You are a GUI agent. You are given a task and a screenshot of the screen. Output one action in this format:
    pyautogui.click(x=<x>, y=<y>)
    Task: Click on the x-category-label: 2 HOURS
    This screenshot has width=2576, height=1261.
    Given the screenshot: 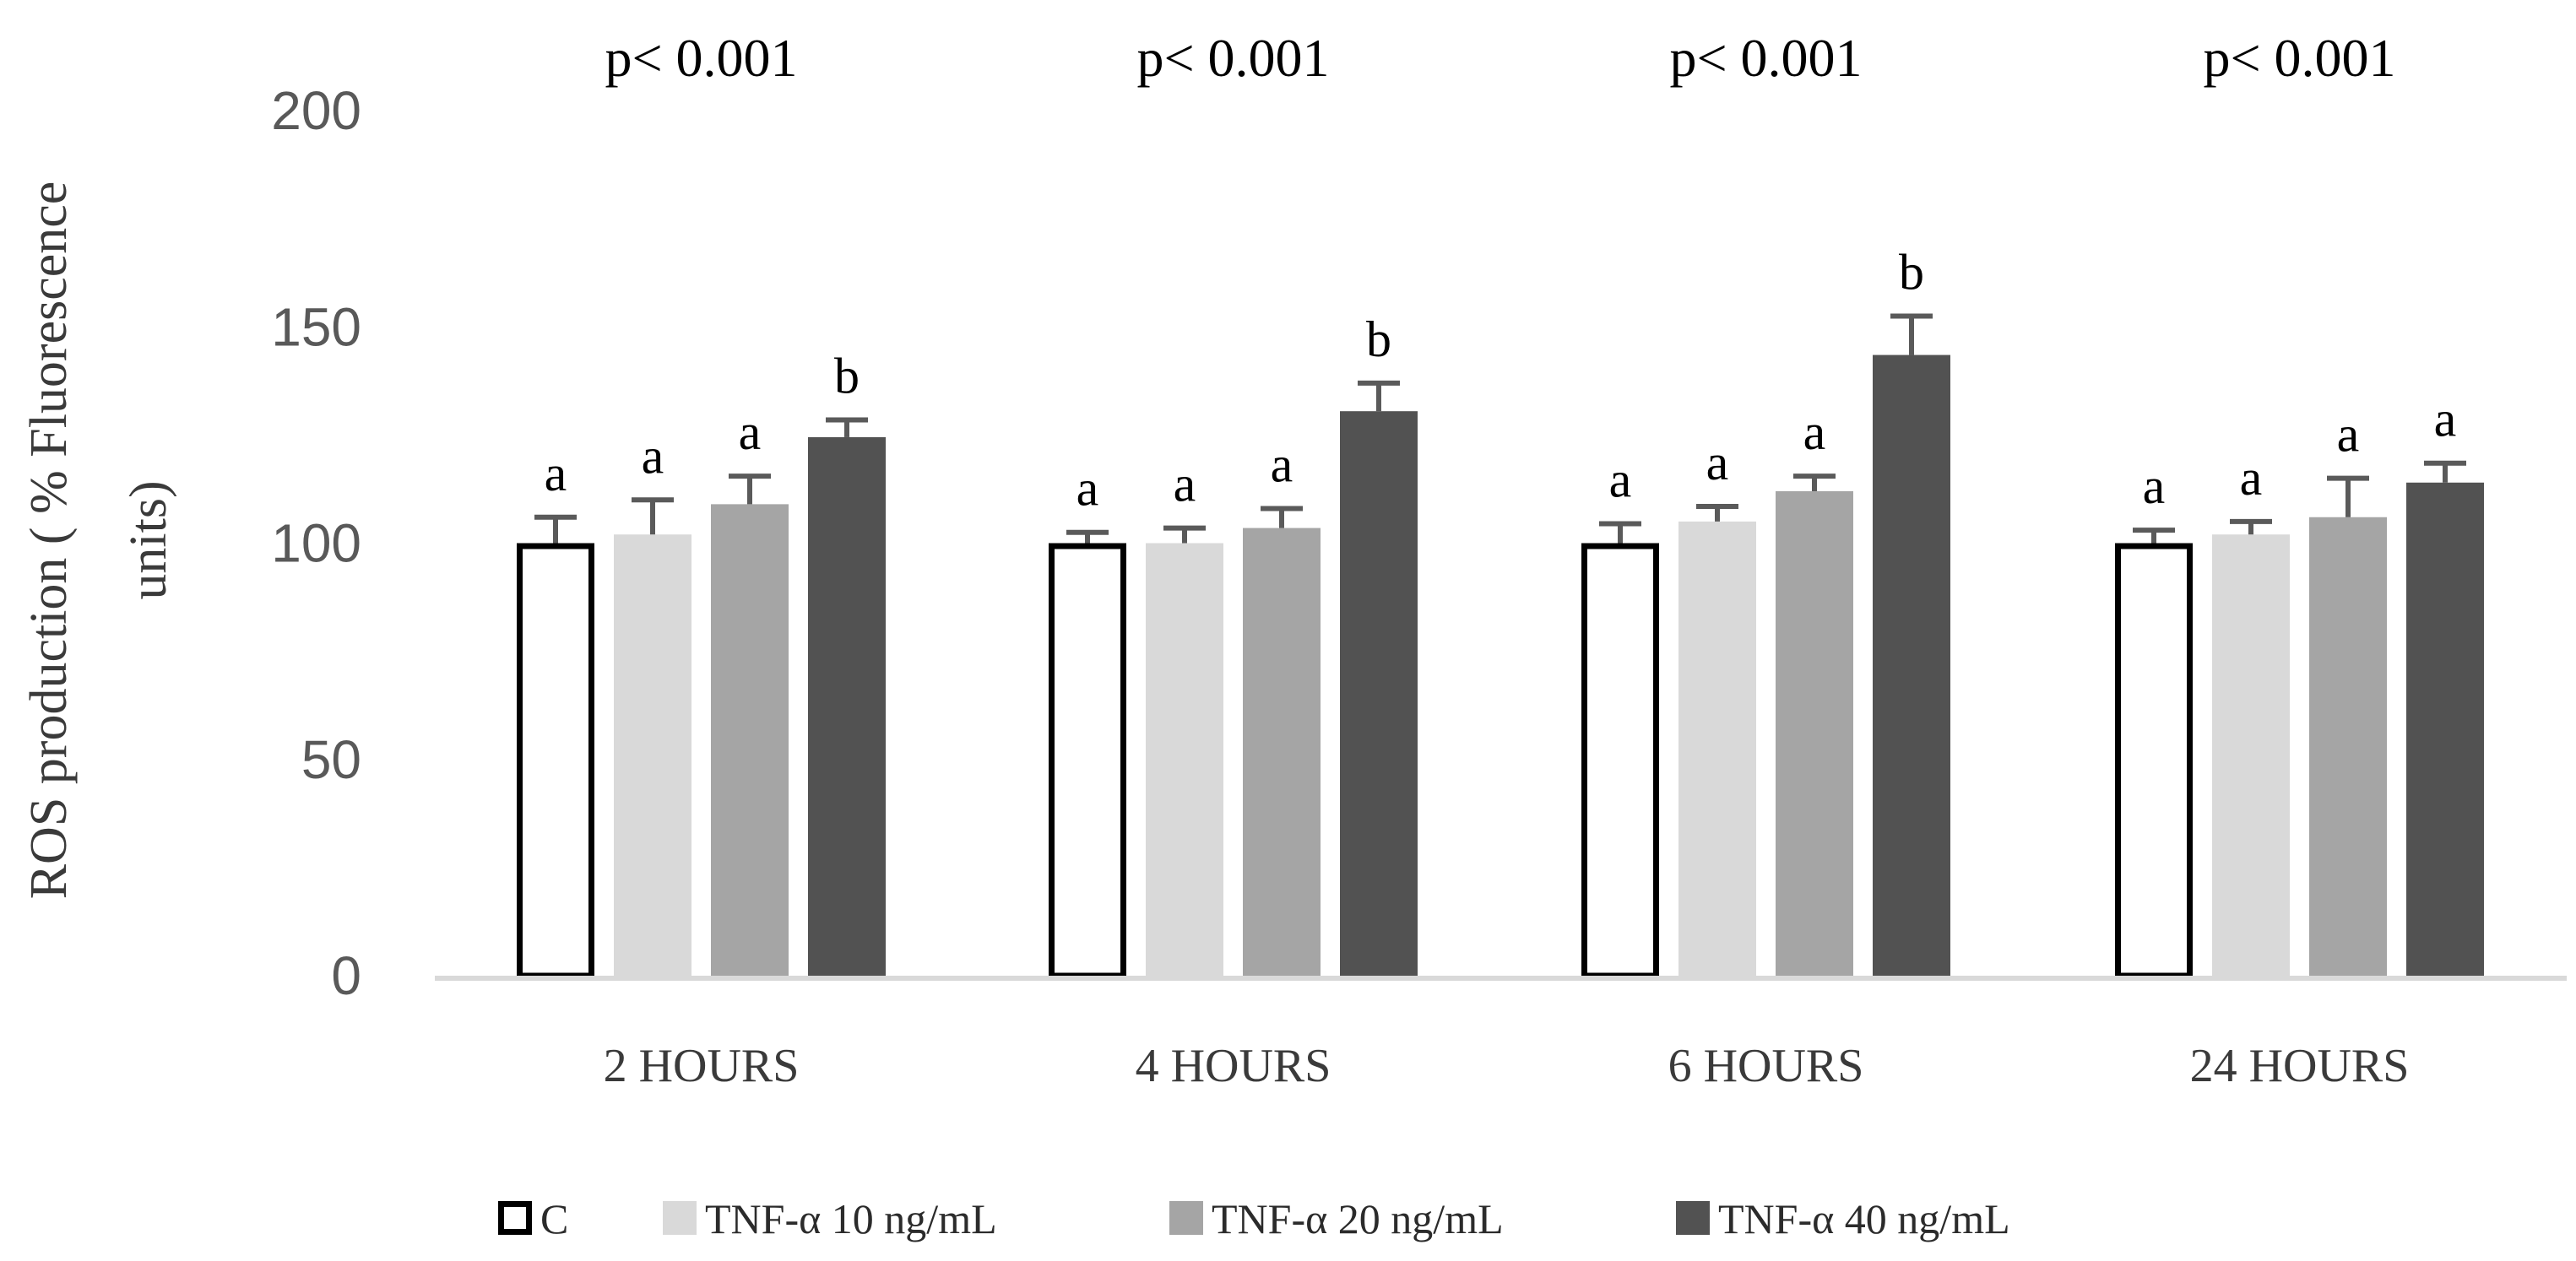 What is the action you would take?
    pyautogui.click(x=702, y=1066)
    